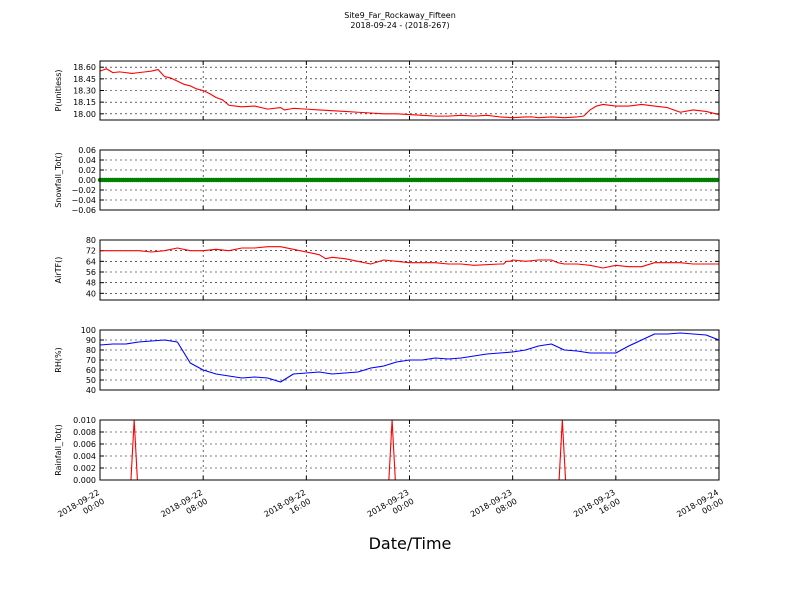  Describe the element at coordinates (84, 468) in the screenshot. I see `y-tick-label: 0.002` at that location.